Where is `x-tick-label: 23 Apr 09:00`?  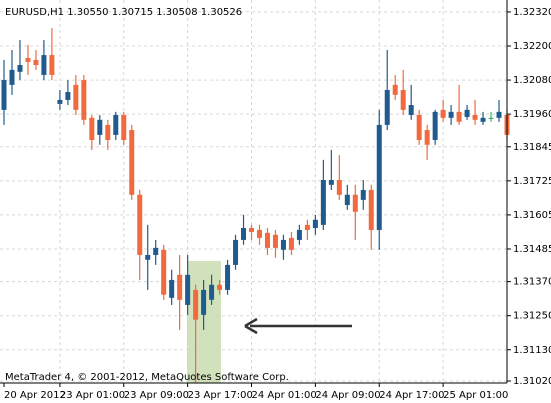
x-tick-label: 23 Apr 09:00 is located at coordinates (156, 395).